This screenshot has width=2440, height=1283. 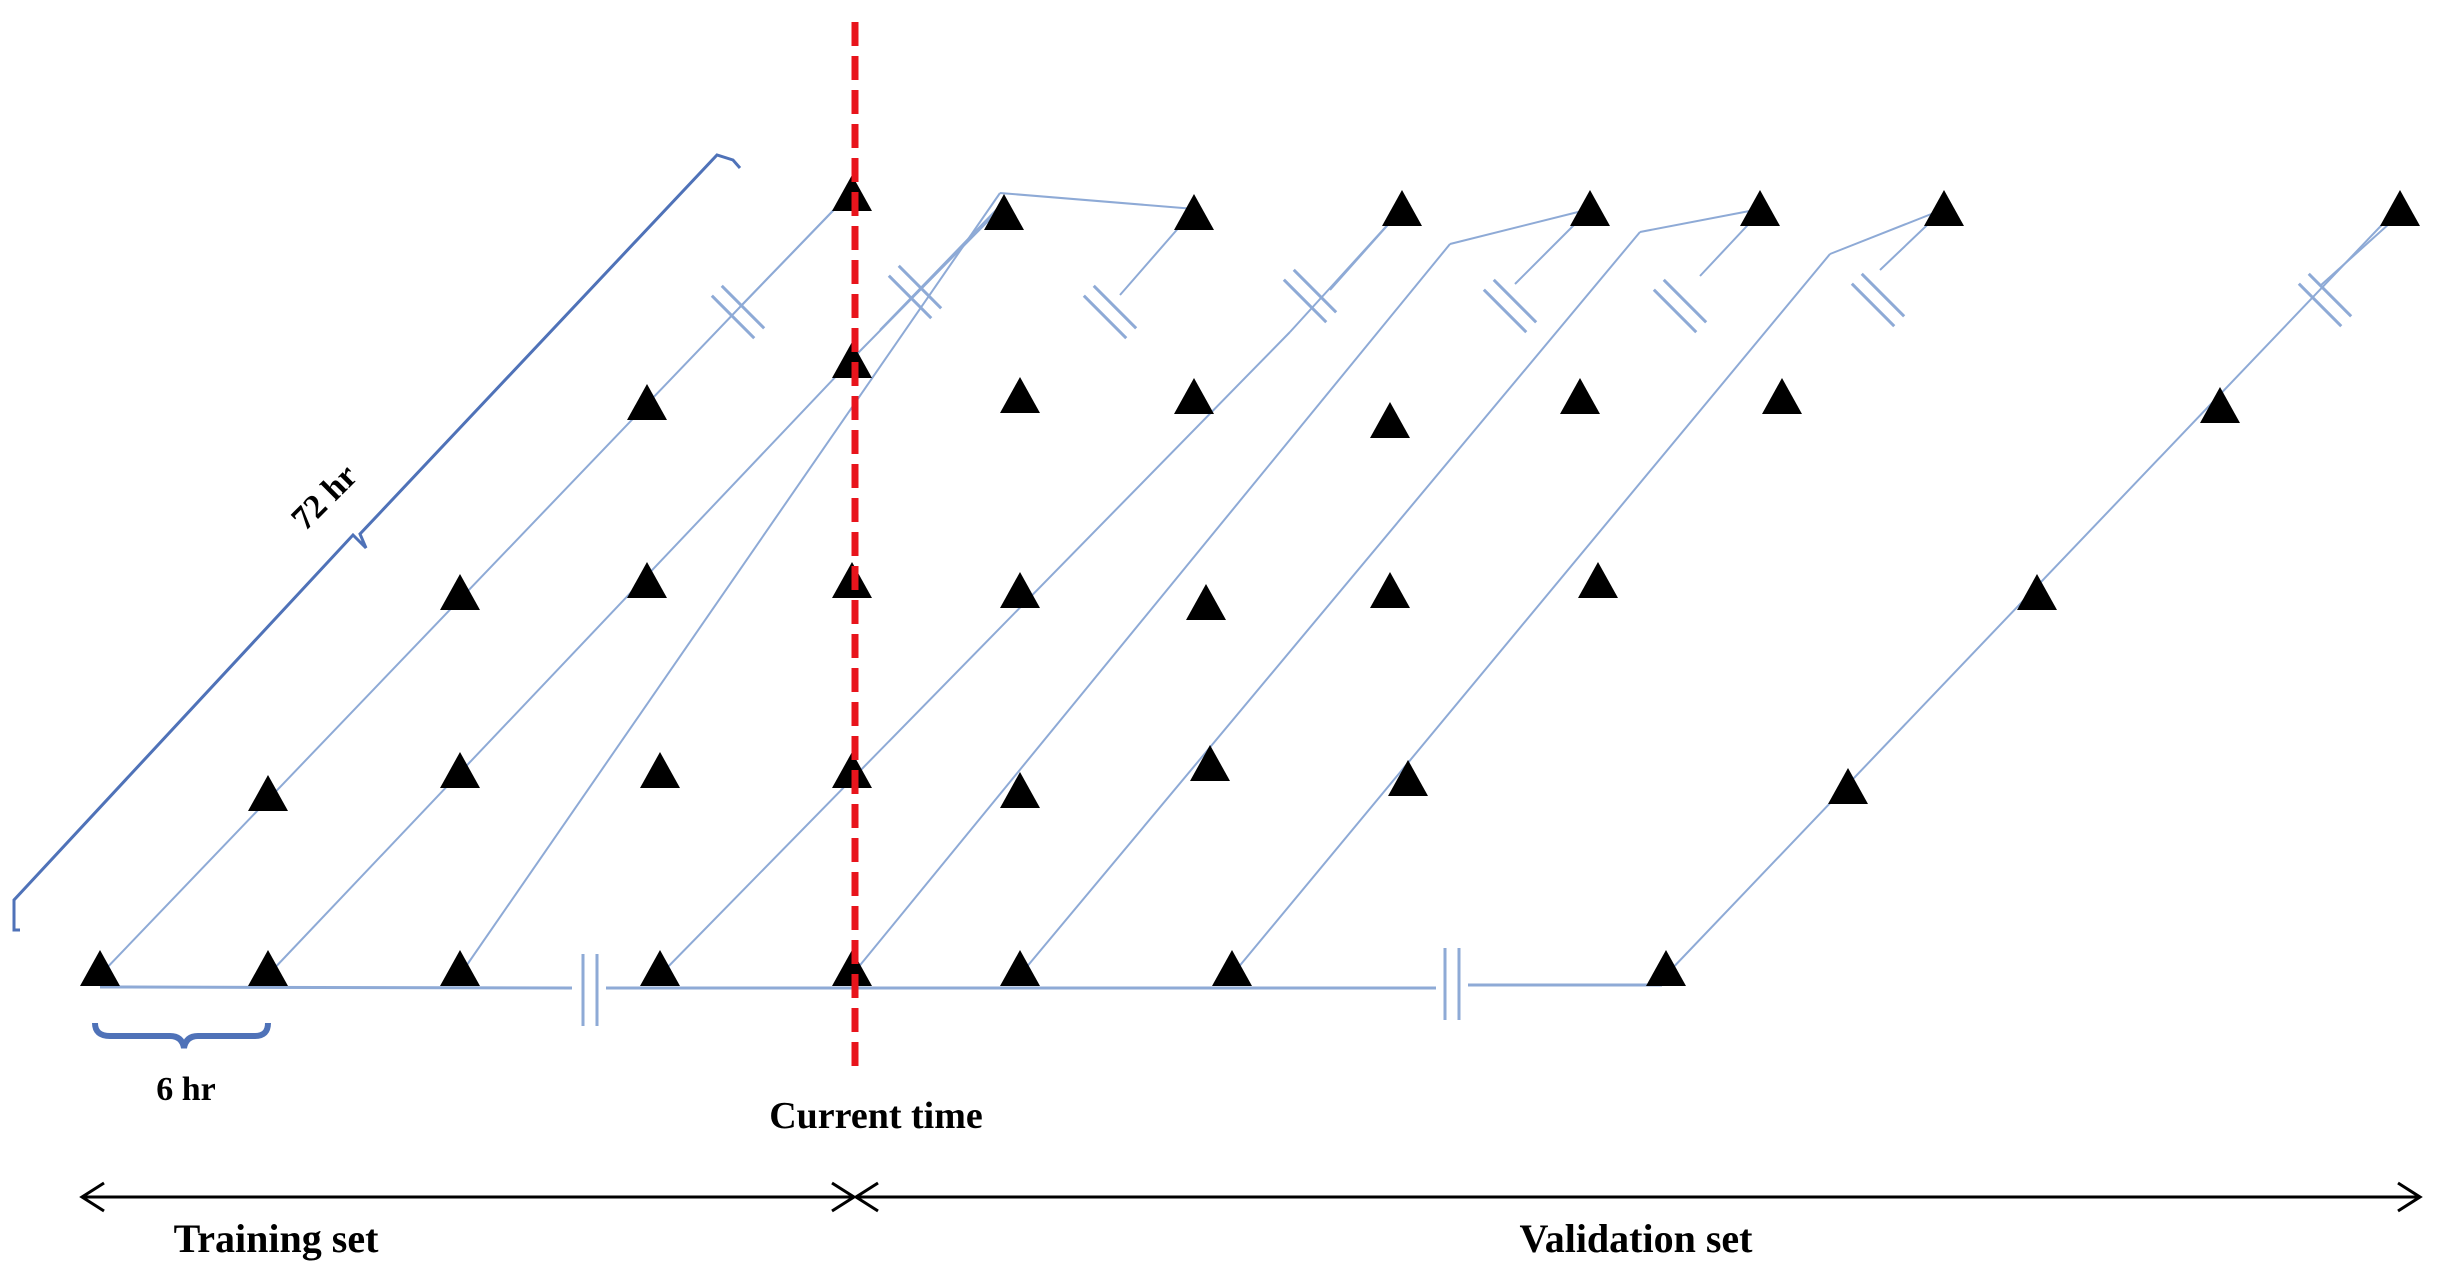 What do you see at coordinates (324, 497) in the screenshot?
I see `label-72-hr: 72 hr` at bounding box center [324, 497].